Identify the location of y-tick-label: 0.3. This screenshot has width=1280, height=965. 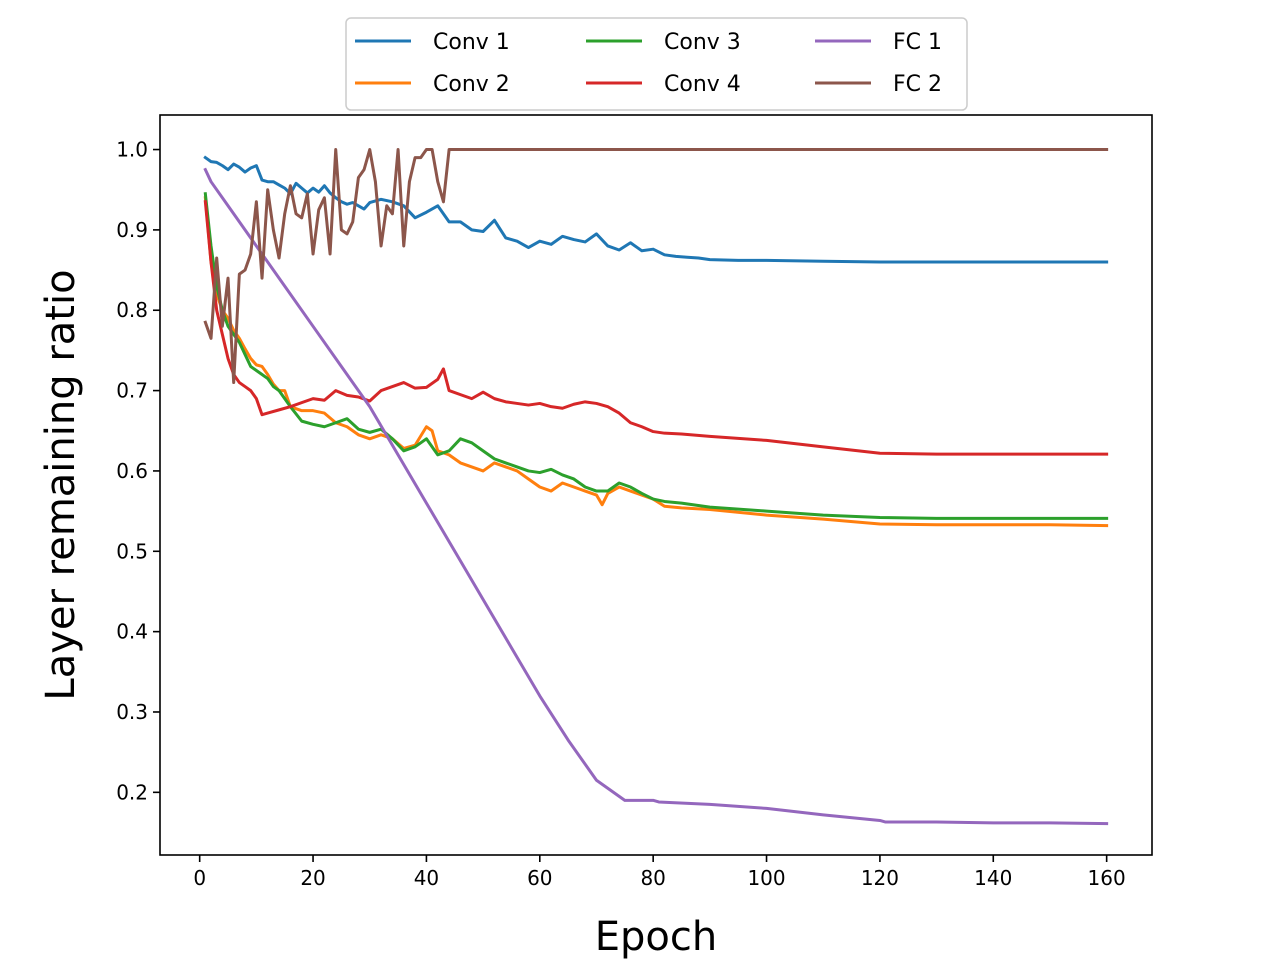
(132, 712).